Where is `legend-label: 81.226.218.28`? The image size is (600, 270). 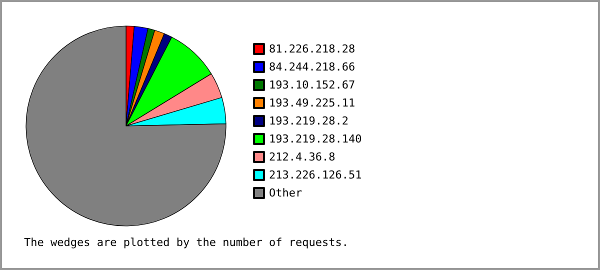 legend-label: 81.226.218.28 is located at coordinates (312, 49).